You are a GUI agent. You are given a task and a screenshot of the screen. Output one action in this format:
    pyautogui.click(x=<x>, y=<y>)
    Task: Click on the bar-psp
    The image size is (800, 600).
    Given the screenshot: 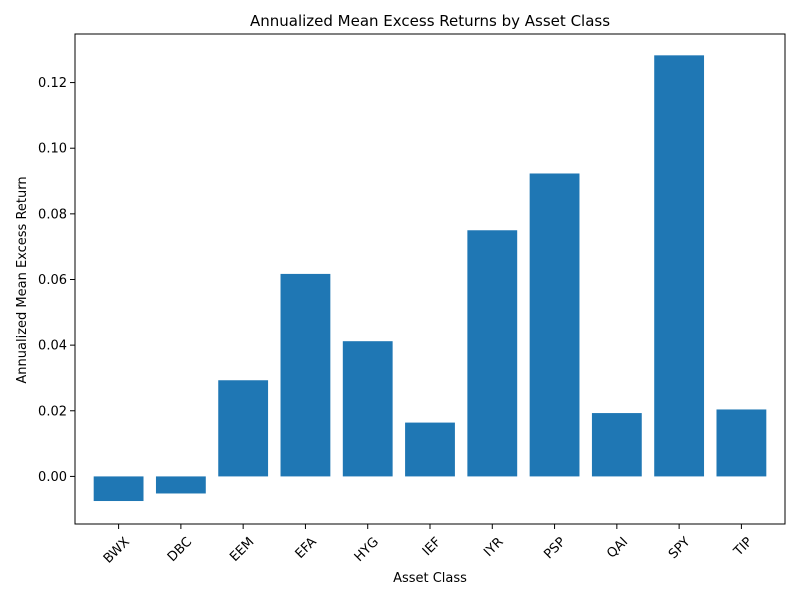 What is the action you would take?
    pyautogui.click(x=554, y=325)
    